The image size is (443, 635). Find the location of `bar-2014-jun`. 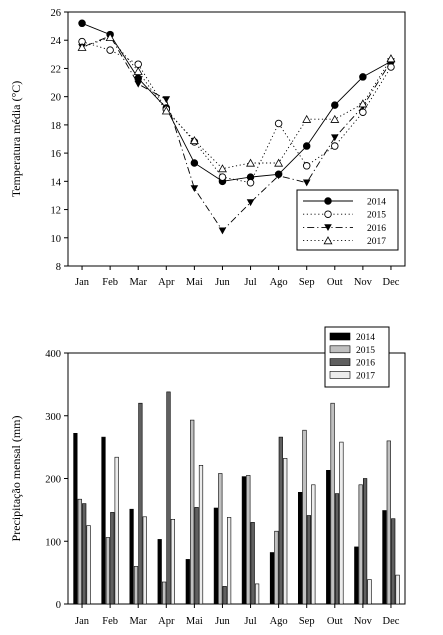

bar-2014-jun is located at coordinates (216, 556).